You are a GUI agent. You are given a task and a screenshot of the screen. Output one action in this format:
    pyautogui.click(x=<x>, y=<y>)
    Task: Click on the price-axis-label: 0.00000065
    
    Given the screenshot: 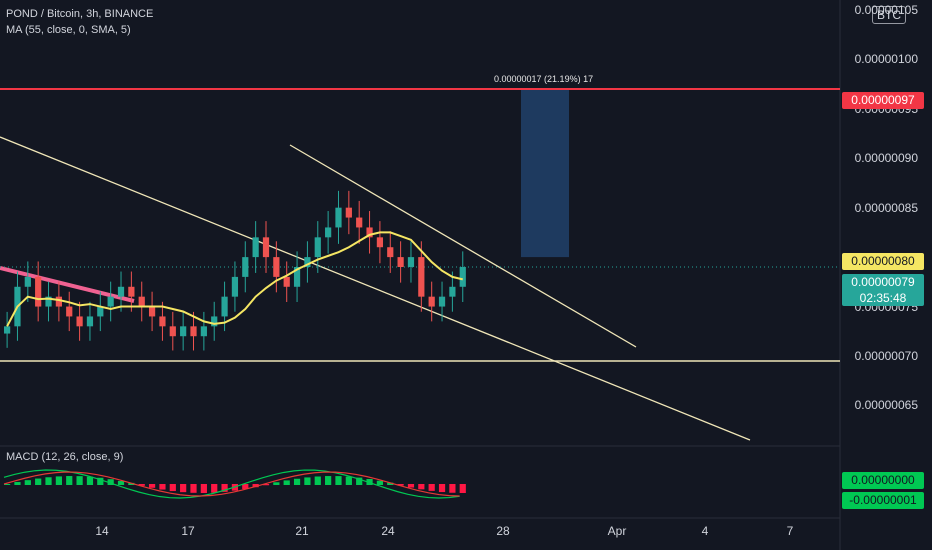 What is the action you would take?
    pyautogui.click(x=886, y=405)
    